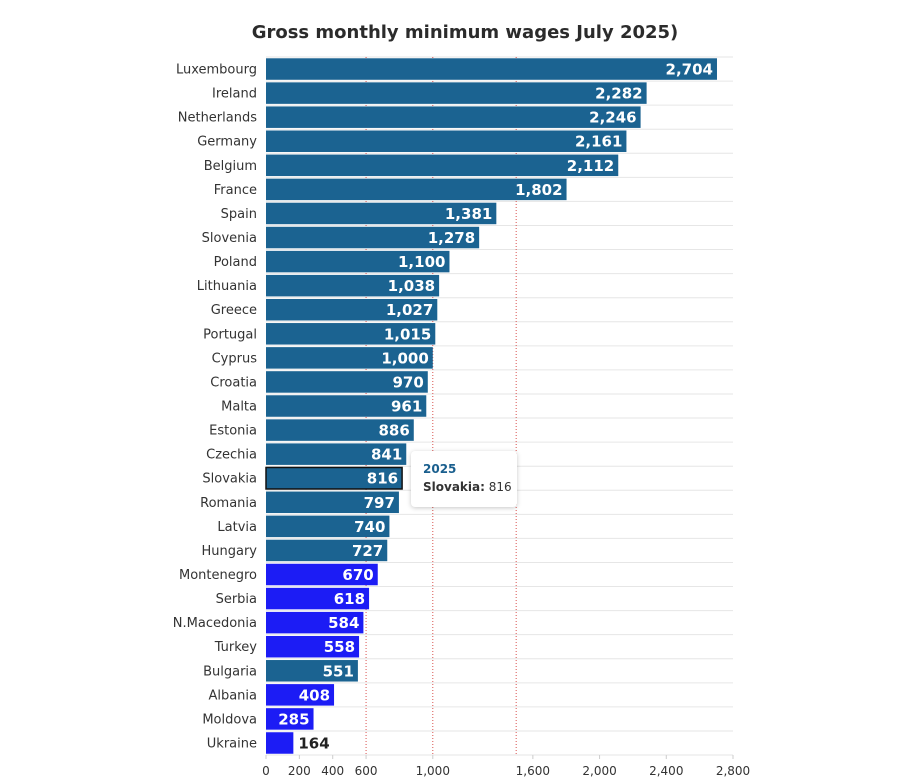 This screenshot has height=780, width=900. Describe the element at coordinates (598, 142) in the screenshot. I see `value-label: 2,161` at that location.